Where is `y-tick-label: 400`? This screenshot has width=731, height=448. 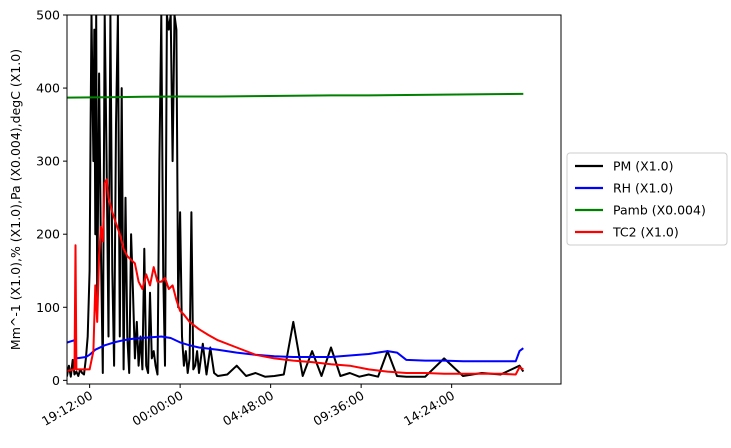 y-tick-label: 400 is located at coordinates (48, 88).